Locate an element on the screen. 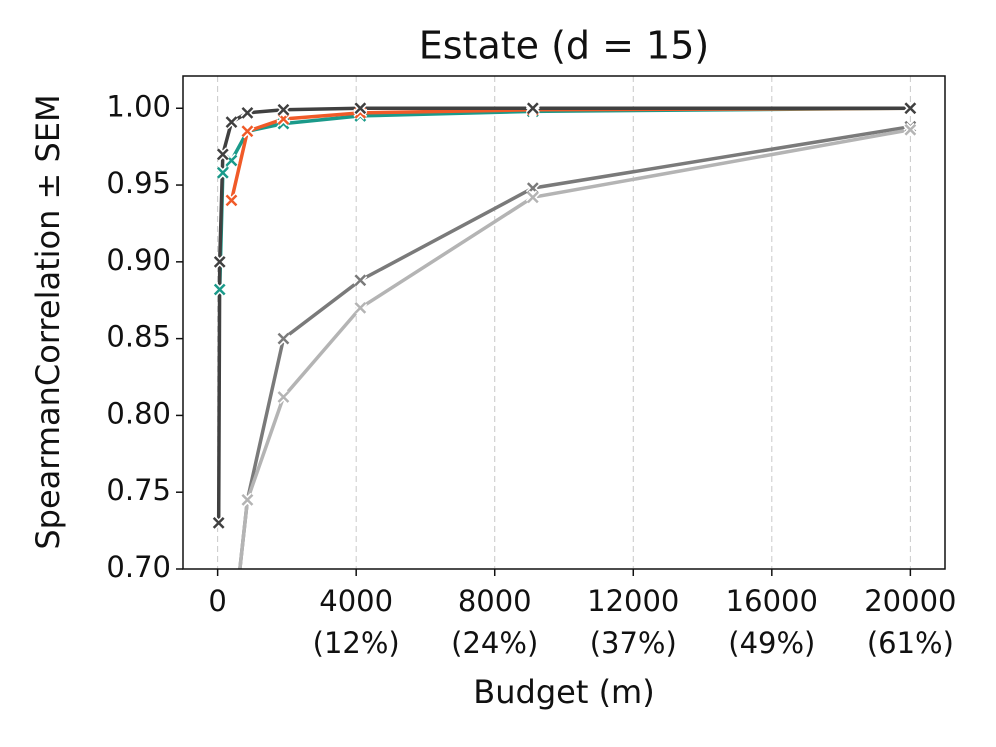 This screenshot has height=747, width=996. y-tick-label: 0.85 is located at coordinates (138, 337).